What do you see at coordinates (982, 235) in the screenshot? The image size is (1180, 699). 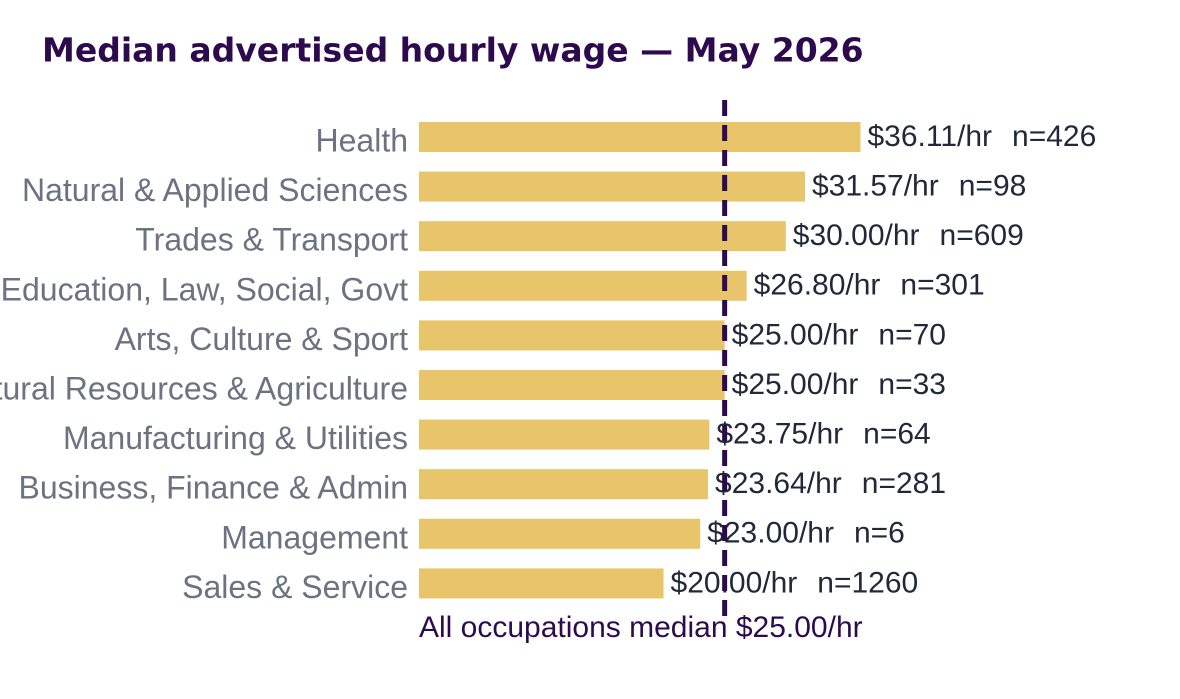 I see `count-label: n=609` at bounding box center [982, 235].